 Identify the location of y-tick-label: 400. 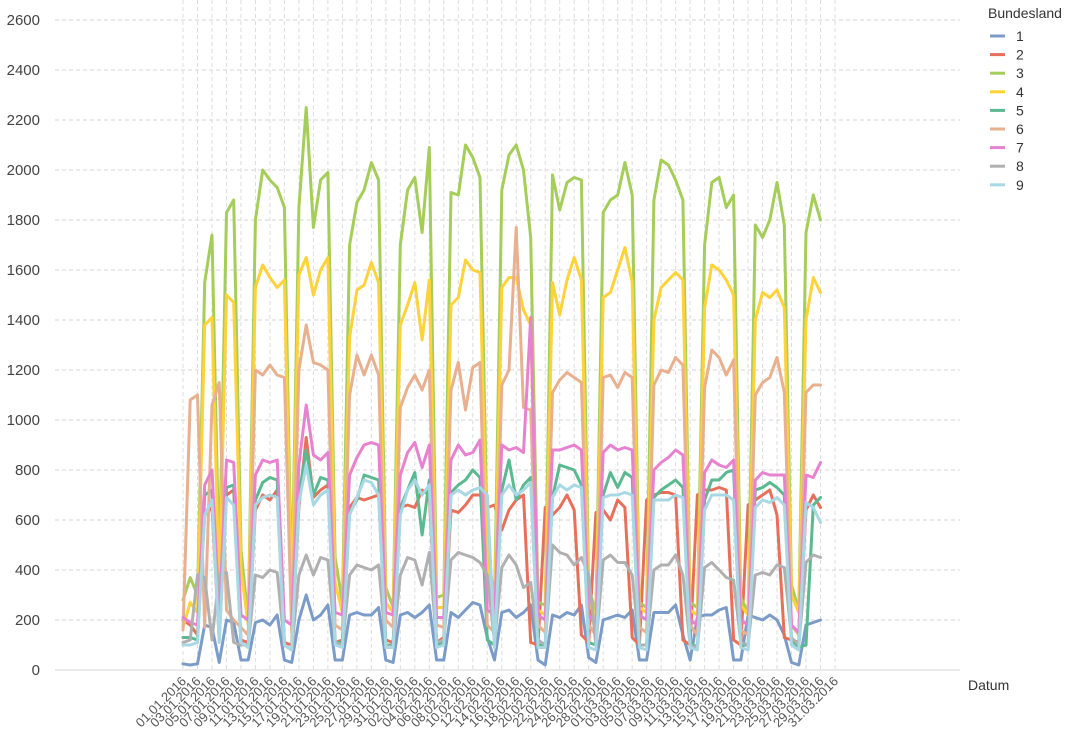
(27, 570).